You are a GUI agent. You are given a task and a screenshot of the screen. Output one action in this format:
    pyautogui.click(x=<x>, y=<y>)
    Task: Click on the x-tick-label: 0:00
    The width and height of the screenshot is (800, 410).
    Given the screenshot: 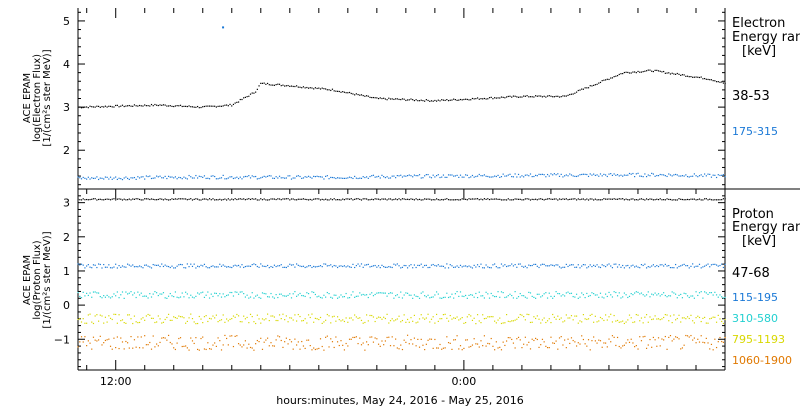 What is the action you would take?
    pyautogui.click(x=464, y=381)
    